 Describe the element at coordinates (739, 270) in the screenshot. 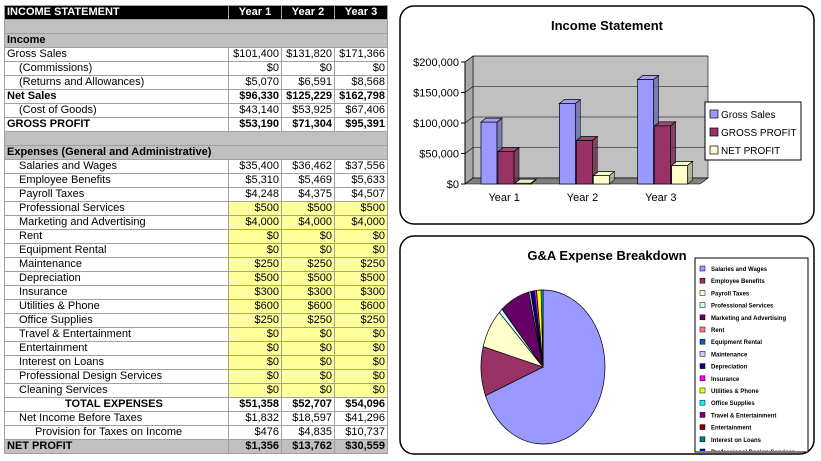

I see `legend-label: Salaries and Wages` at that location.